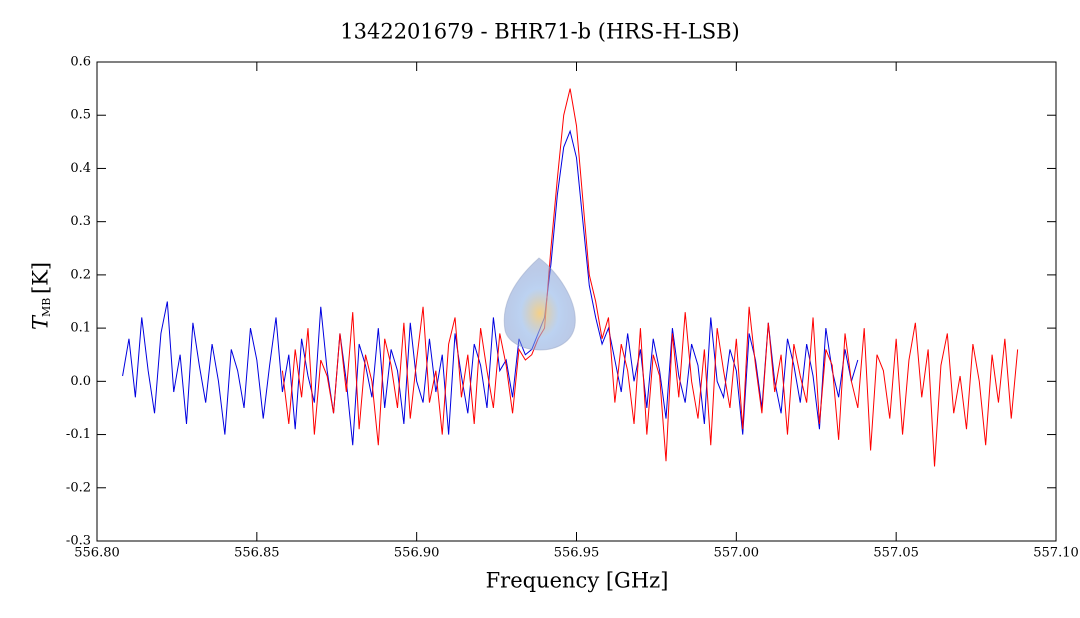  I want to click on y-label-main: T, so click(41, 322).